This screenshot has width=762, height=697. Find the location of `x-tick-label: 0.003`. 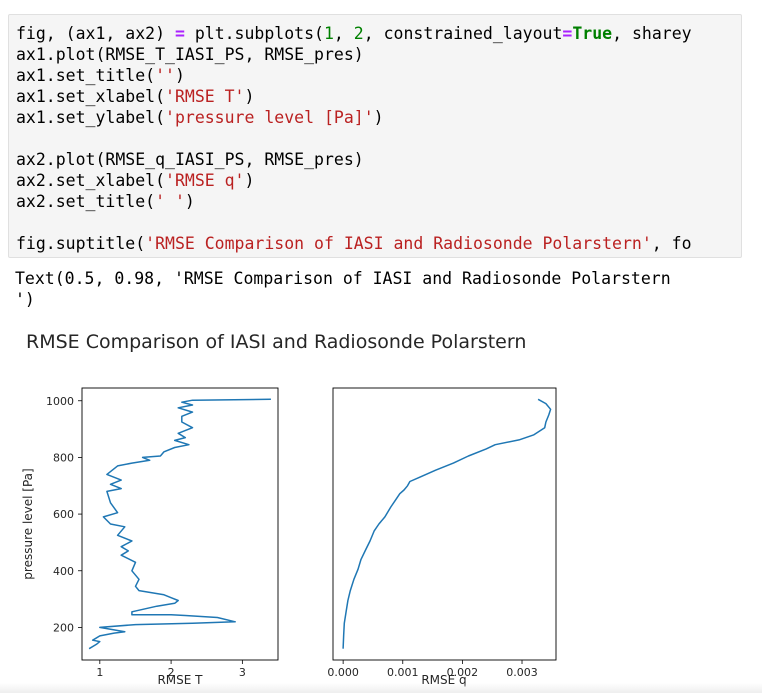

x-tick-label: 0.003 is located at coordinates (522, 672).